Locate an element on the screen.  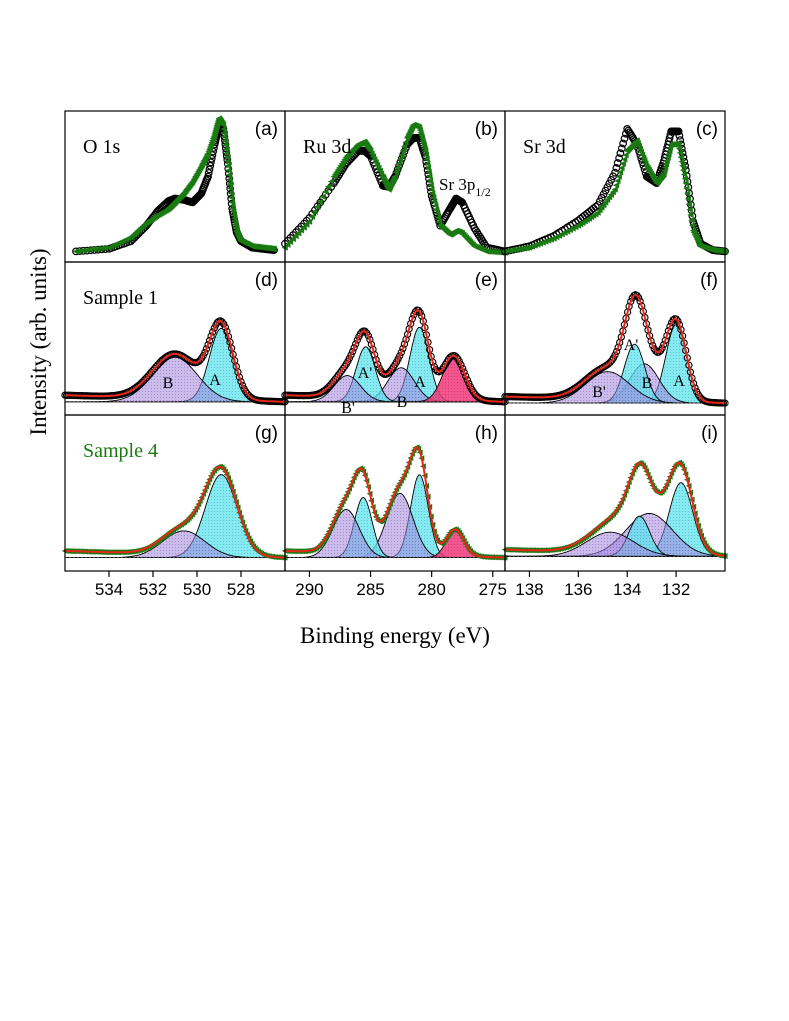
panel-i-plot is located at coordinates (614, 509).